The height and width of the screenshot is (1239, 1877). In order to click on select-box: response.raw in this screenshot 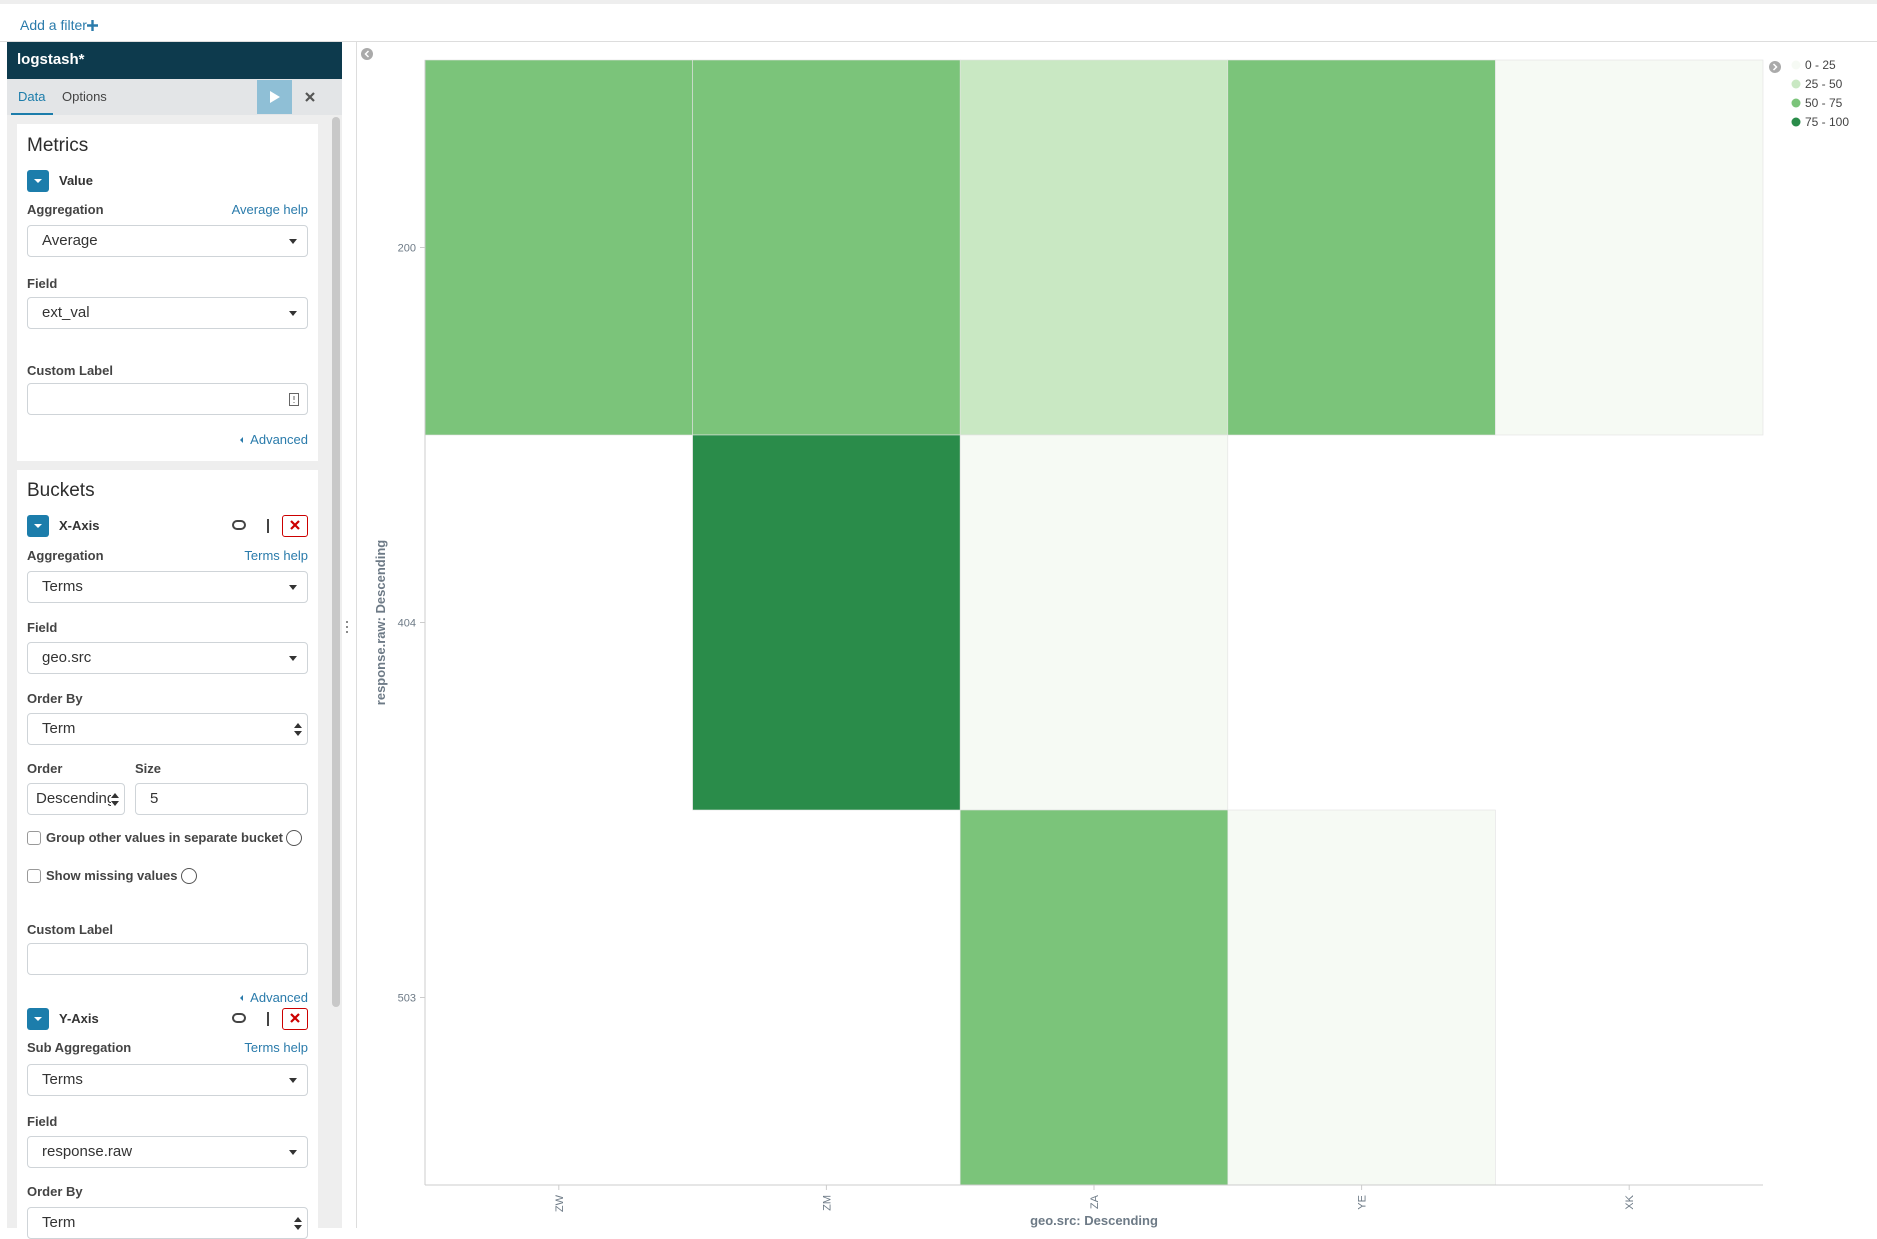, I will do `click(167, 1152)`.